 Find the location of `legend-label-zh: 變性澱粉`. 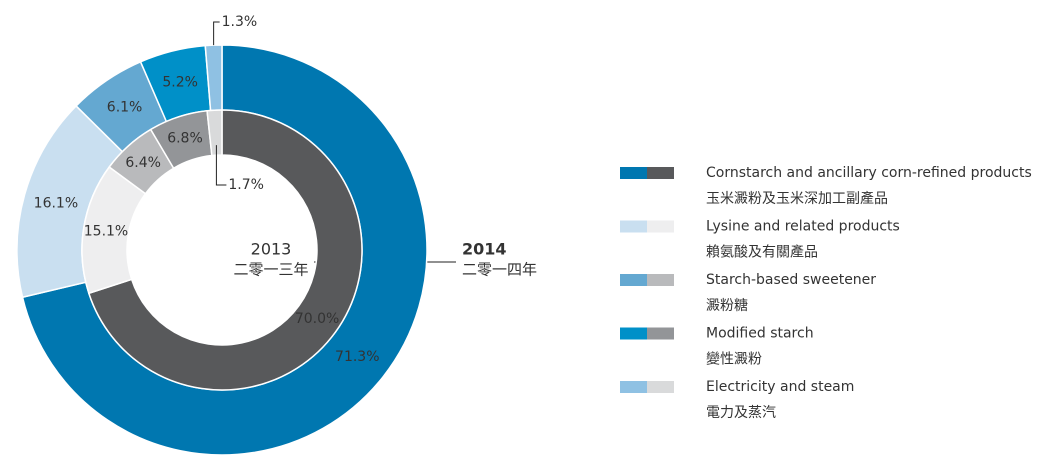

legend-label-zh: 變性澱粉 is located at coordinates (734, 360).